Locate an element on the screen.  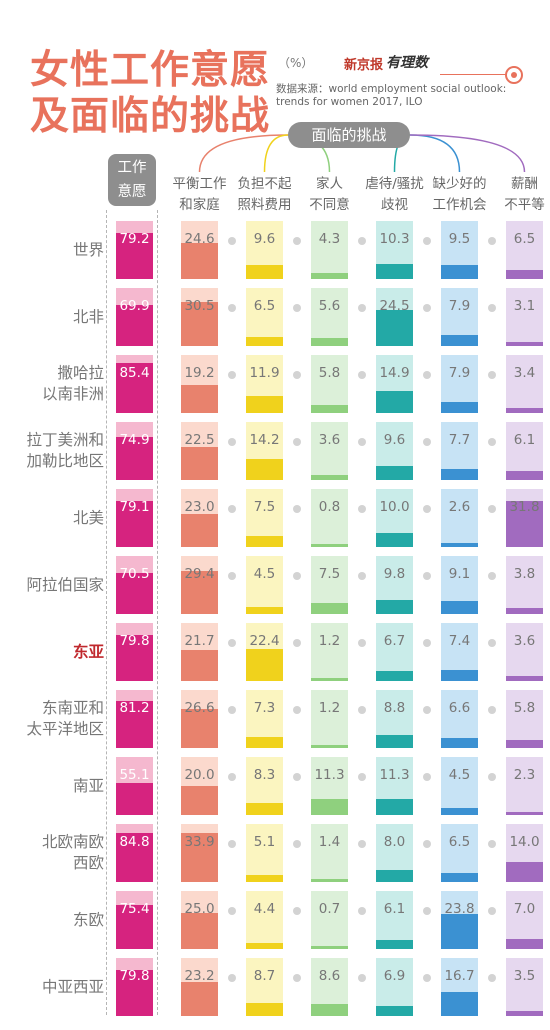
value-label: 24.6 is located at coordinates (199, 239).